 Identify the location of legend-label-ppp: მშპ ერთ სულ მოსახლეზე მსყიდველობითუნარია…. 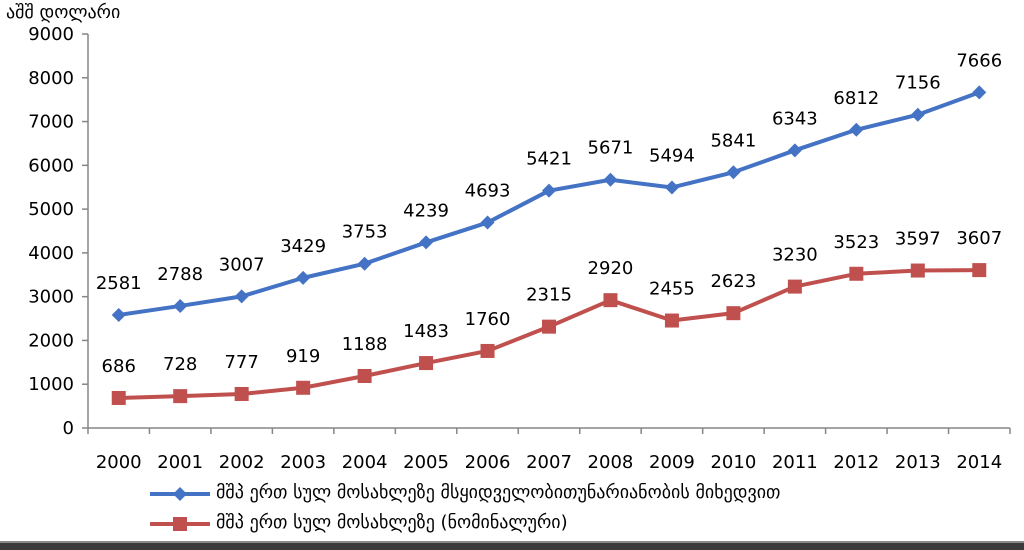
(498, 492).